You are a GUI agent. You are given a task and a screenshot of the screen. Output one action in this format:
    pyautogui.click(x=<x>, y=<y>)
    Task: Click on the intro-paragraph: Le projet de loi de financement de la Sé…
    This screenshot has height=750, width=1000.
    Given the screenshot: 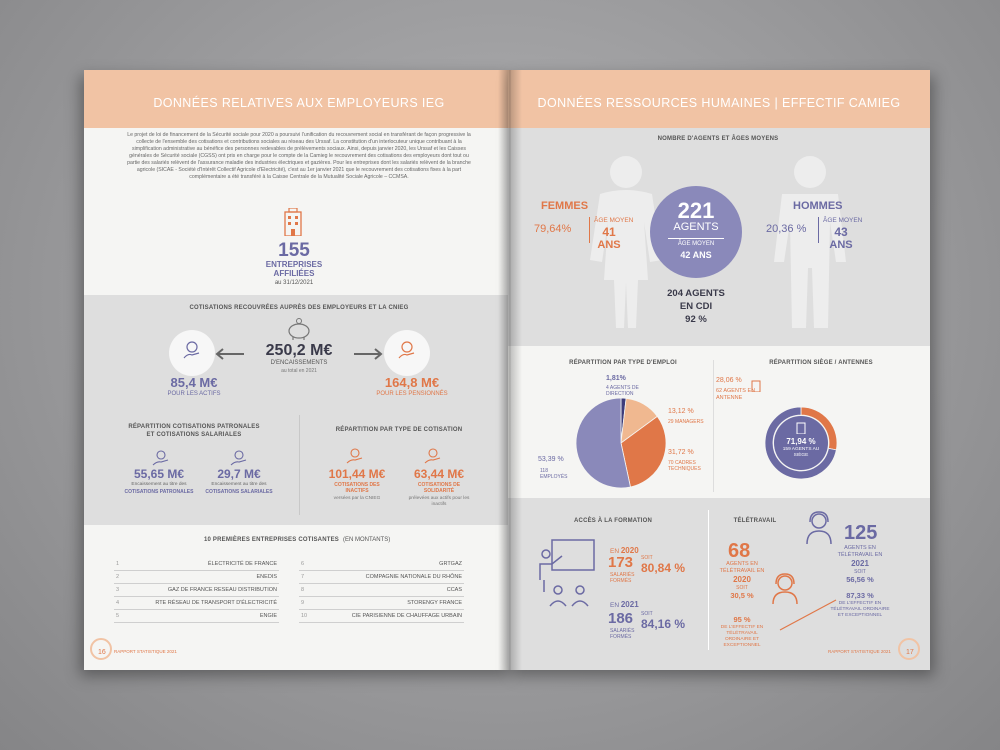 What is the action you would take?
    pyautogui.click(x=299, y=156)
    